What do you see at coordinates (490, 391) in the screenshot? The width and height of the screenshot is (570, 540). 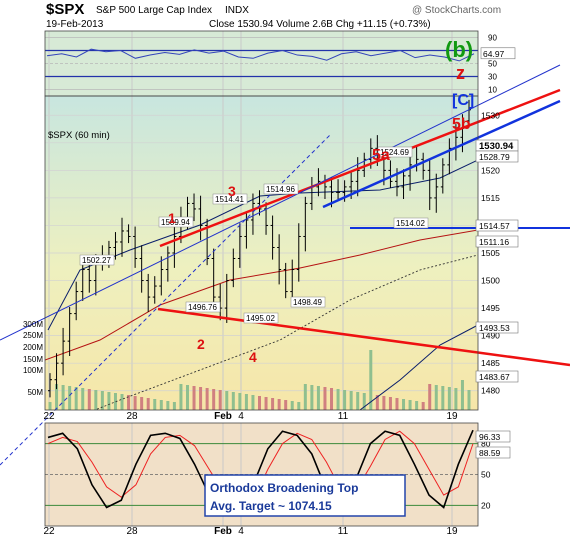 I see `price-tick-label: 1480` at bounding box center [490, 391].